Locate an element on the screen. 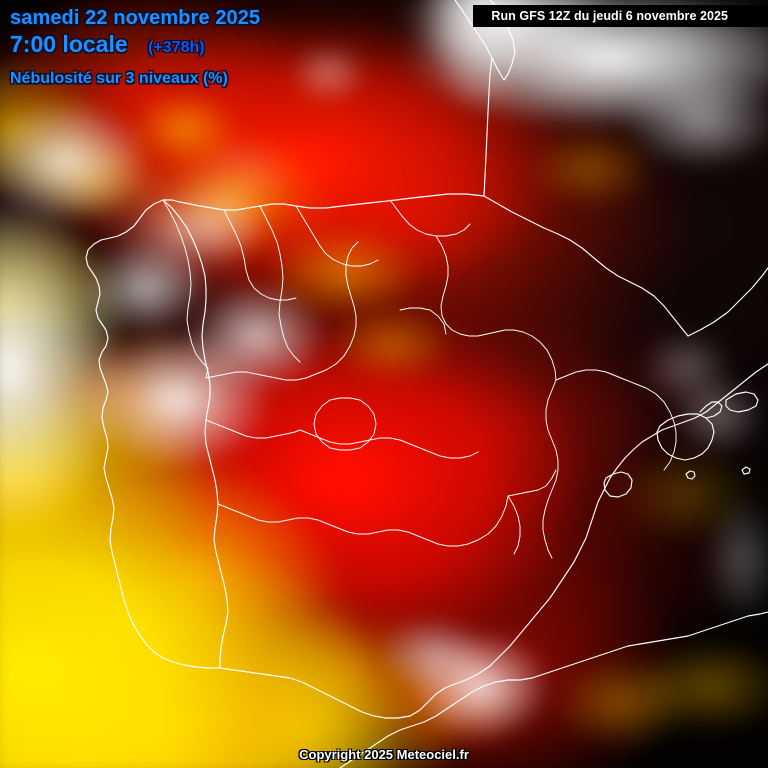  border-province-asturias is located at coordinates (260, 255).